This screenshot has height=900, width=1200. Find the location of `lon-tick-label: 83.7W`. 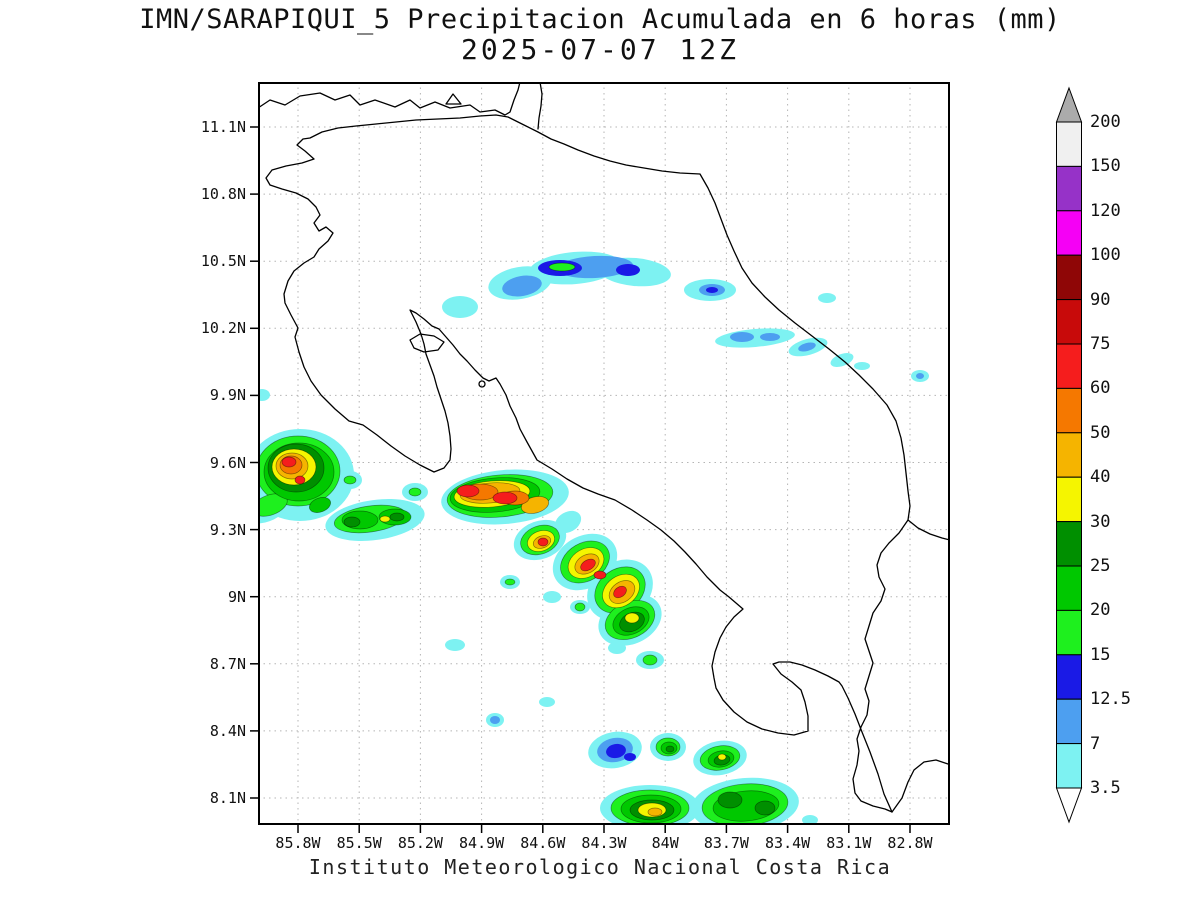

lon-tick-label: 83.7W is located at coordinates (726, 843).